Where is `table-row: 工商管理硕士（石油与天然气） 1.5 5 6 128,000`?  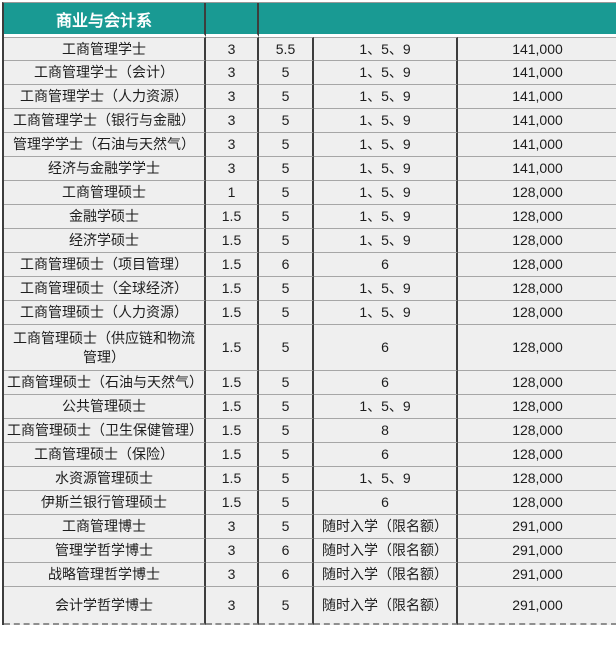 table-row: 工商管理硕士（石油与天然气） 1.5 5 6 128,000 is located at coordinates (310, 383).